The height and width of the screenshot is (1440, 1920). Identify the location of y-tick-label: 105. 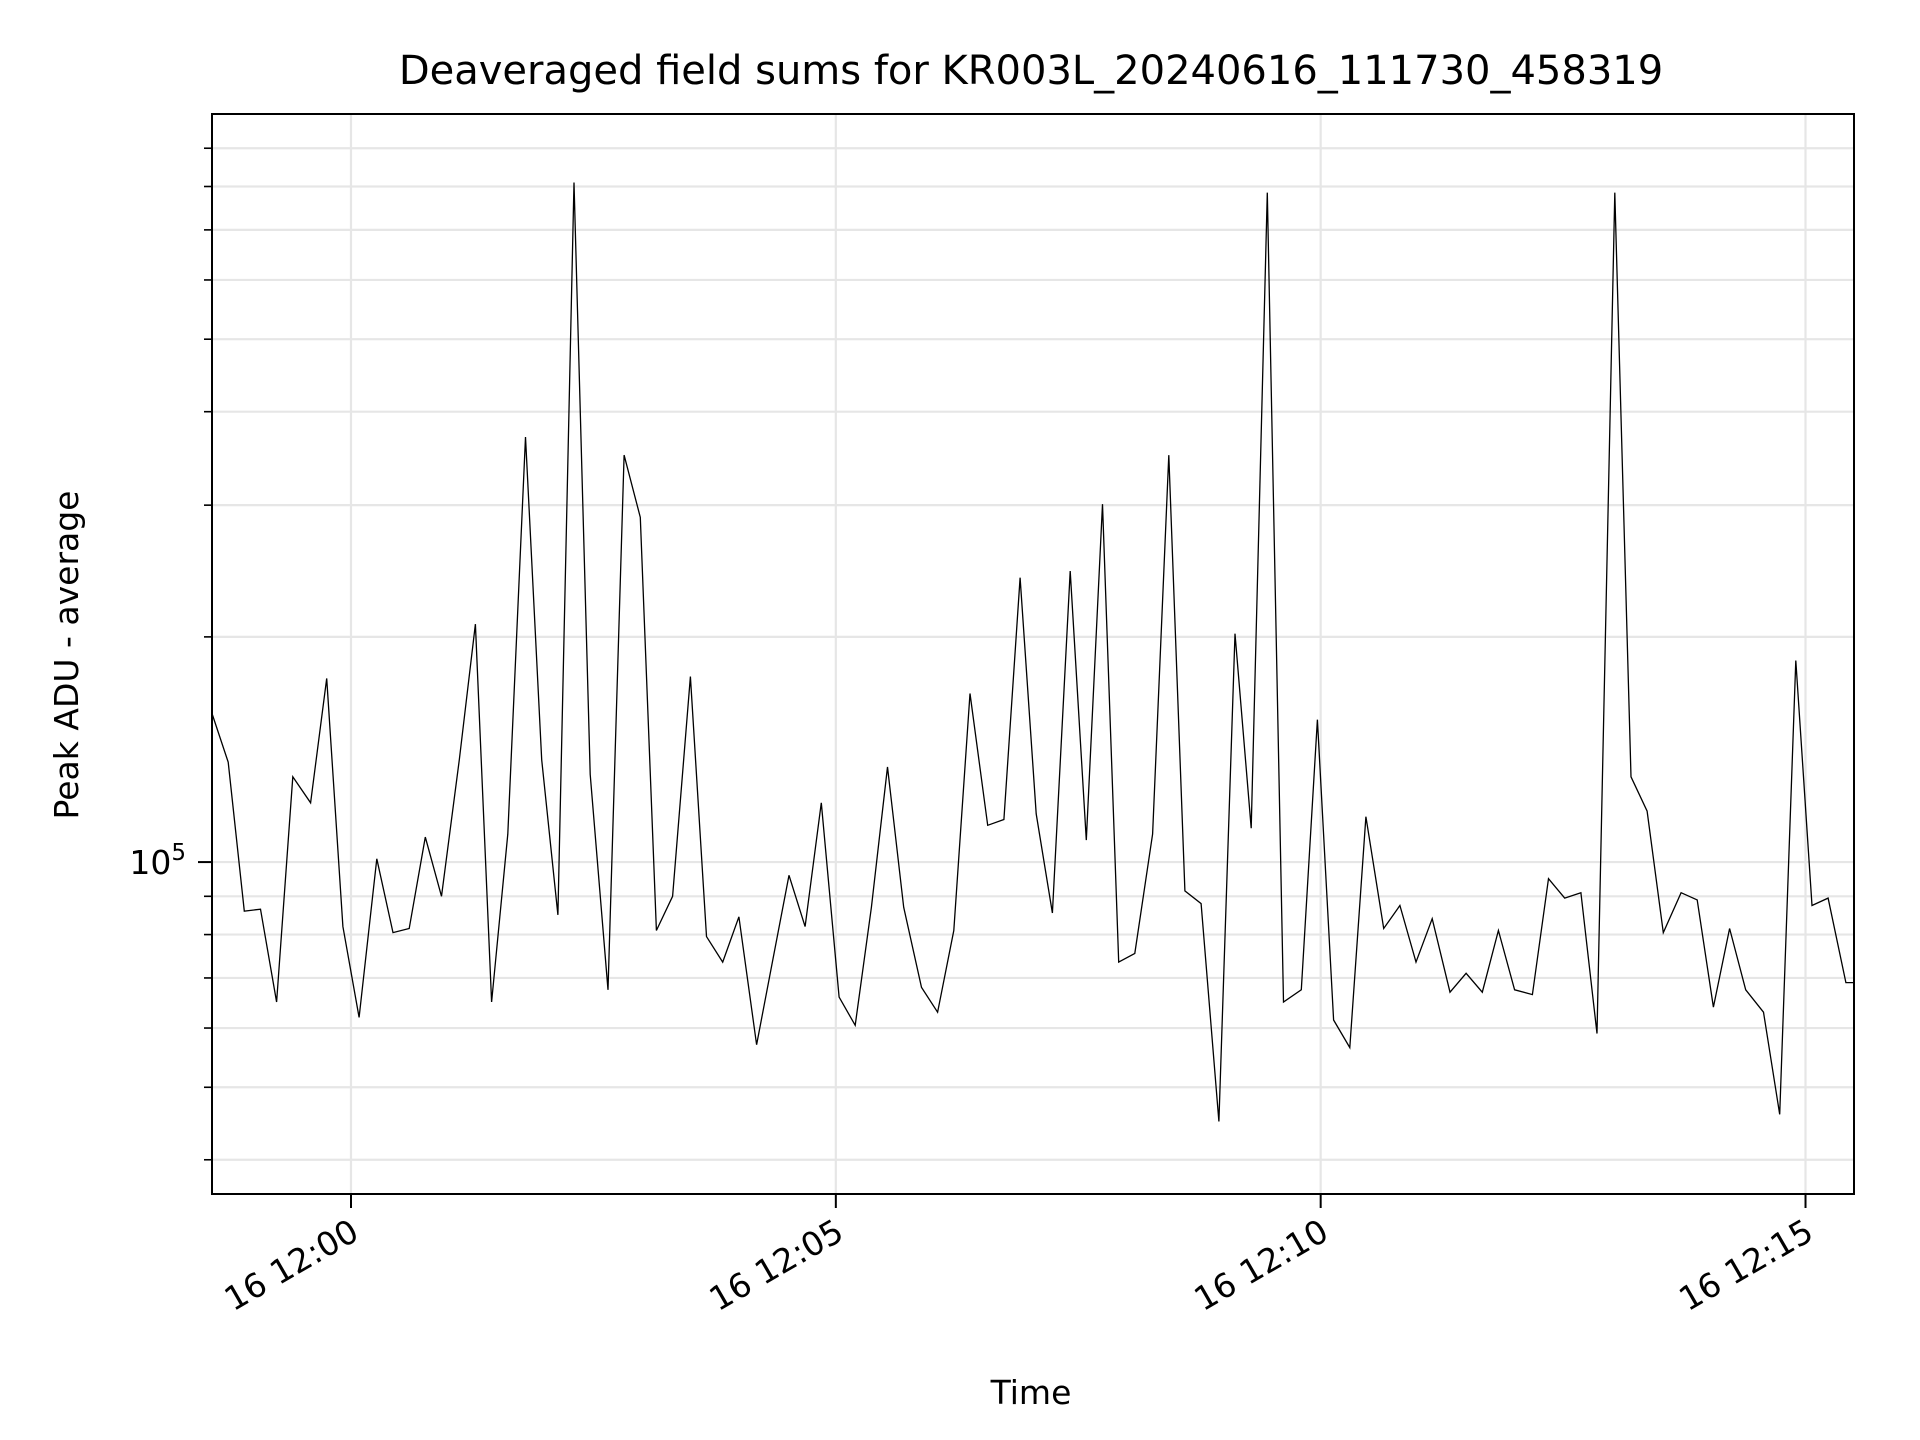
(157, 861).